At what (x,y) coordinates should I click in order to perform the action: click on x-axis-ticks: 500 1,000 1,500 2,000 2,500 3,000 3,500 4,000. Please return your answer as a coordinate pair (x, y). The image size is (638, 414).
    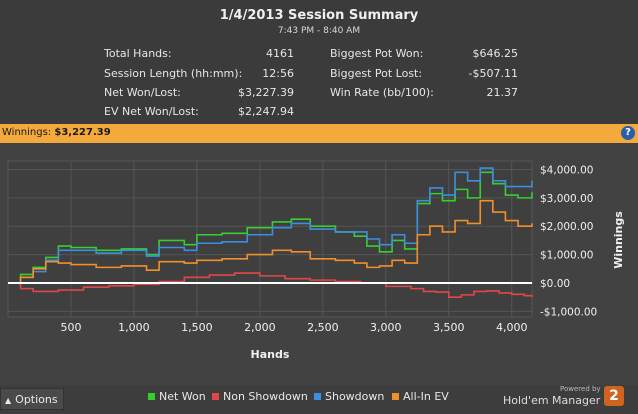
    Looking at the image, I should click on (293, 327).